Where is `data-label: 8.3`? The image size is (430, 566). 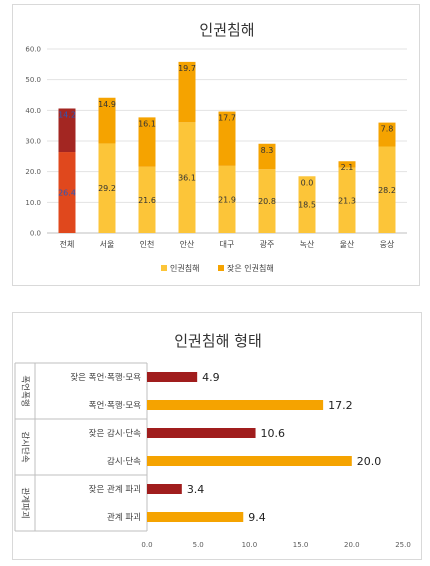 data-label: 8.3 is located at coordinates (267, 150).